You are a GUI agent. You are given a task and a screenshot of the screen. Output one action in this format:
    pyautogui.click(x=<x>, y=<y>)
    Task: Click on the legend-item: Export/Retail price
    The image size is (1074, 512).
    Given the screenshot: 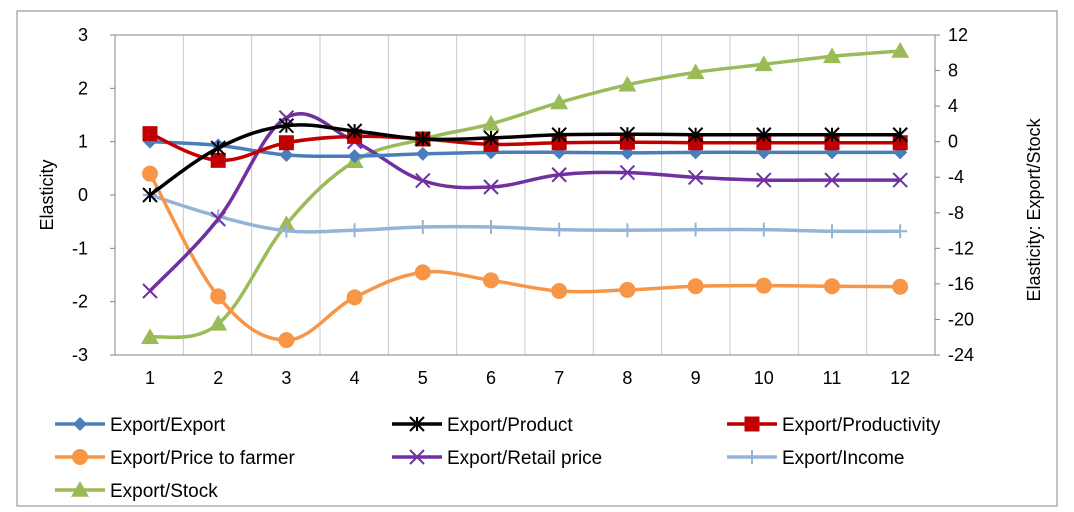 What is the action you would take?
    pyautogui.click(x=497, y=458)
    